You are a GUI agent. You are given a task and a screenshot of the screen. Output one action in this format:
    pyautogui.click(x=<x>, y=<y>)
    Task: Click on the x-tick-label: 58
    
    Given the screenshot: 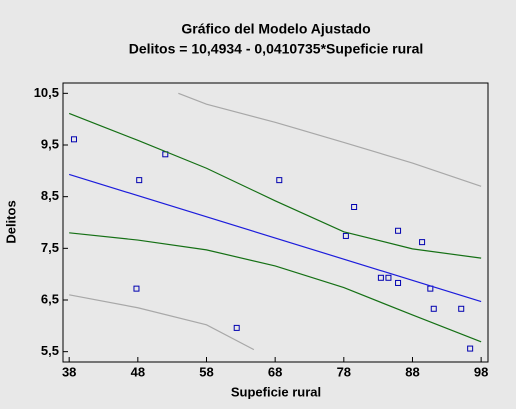 What is the action you would take?
    pyautogui.click(x=206, y=371)
    